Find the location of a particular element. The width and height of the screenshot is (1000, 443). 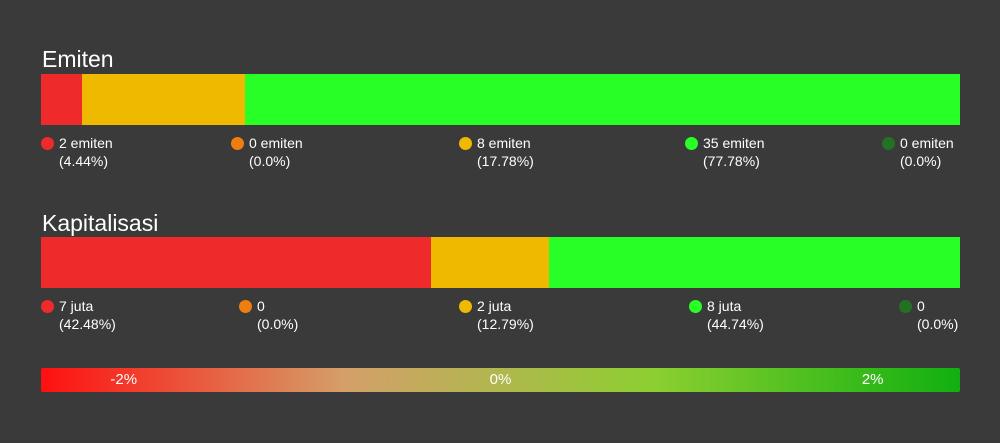

legend-value-label: 35 emiten is located at coordinates (734, 143).